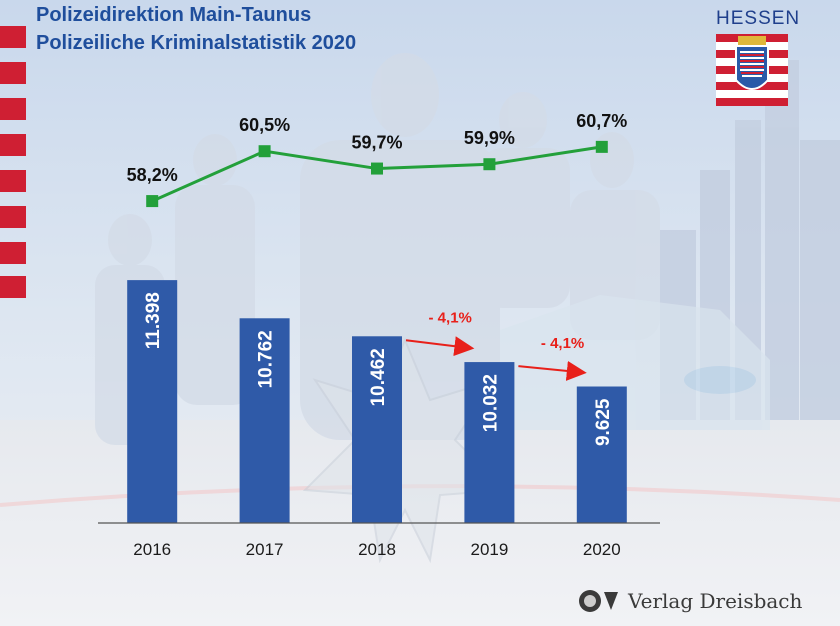  I want to click on state-label: HESSEN, so click(758, 18).